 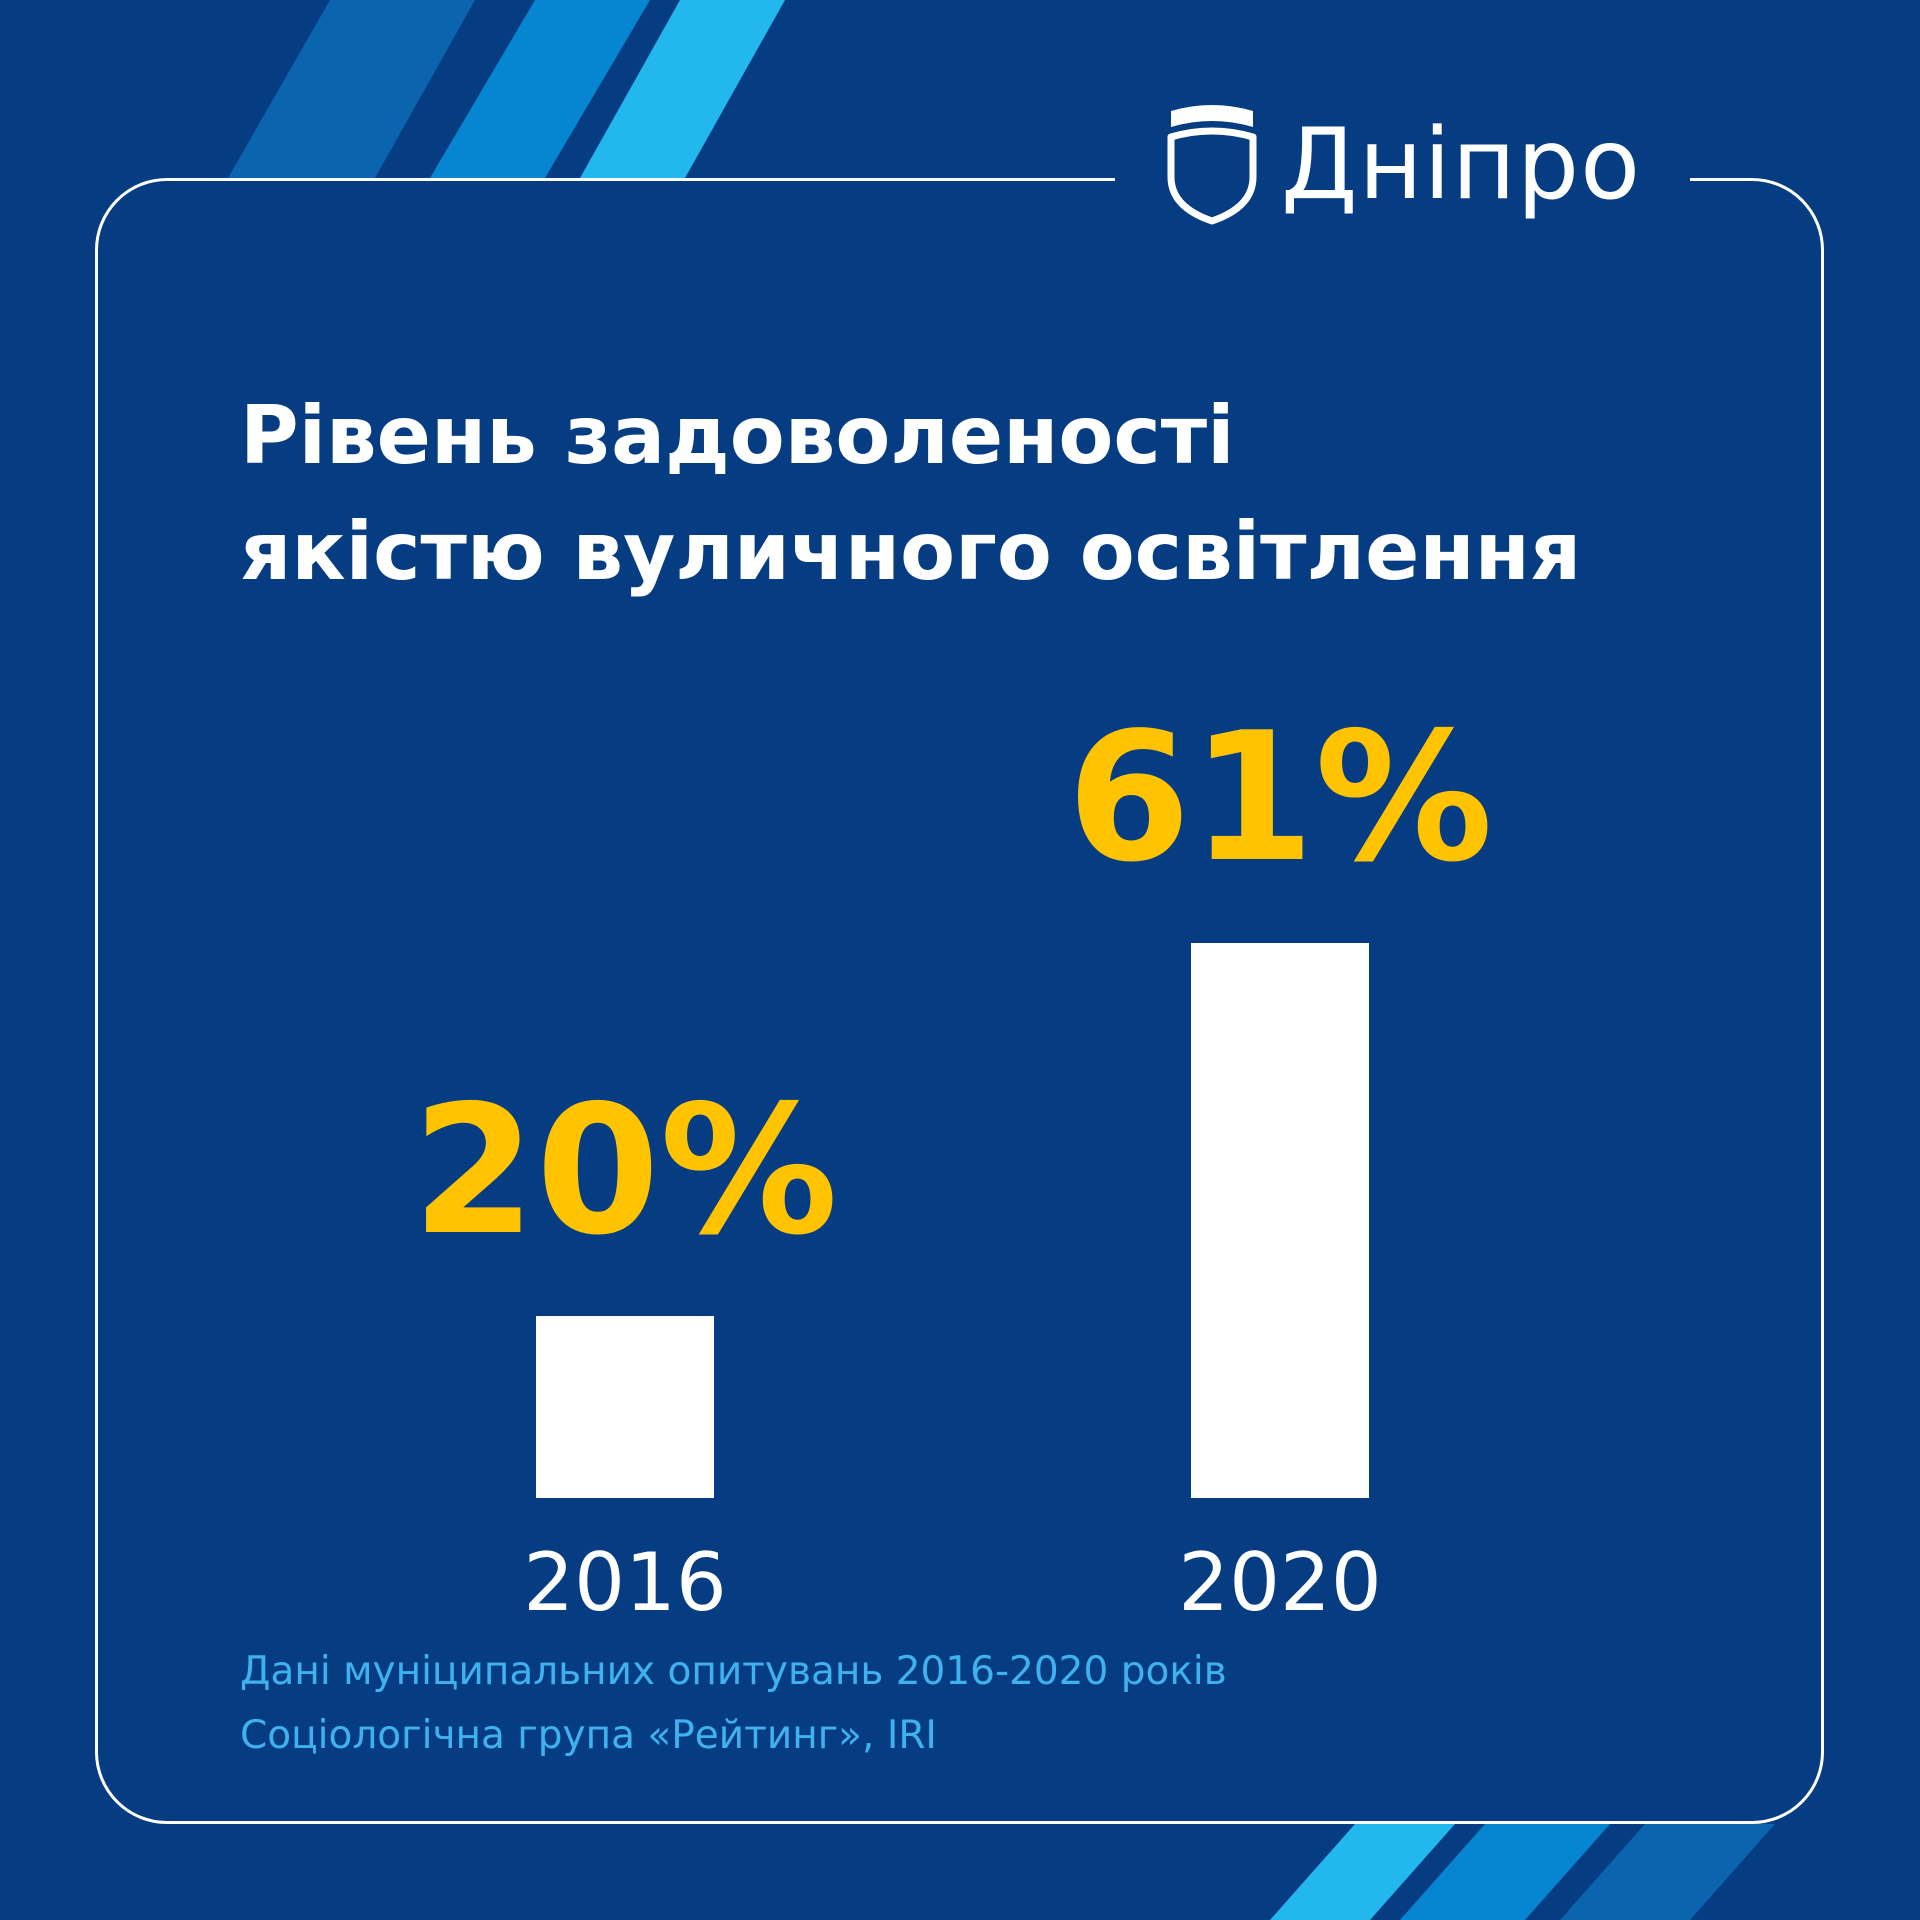 I want to click on top-stripe-dark, so click(x=351, y=89).